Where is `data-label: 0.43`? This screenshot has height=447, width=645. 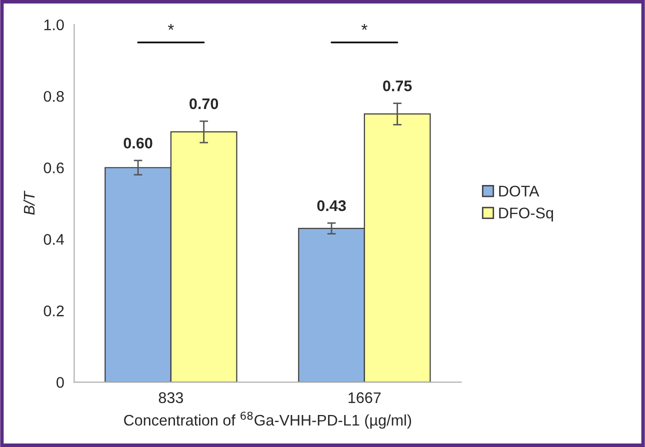
data-label: 0.43 is located at coordinates (331, 206).